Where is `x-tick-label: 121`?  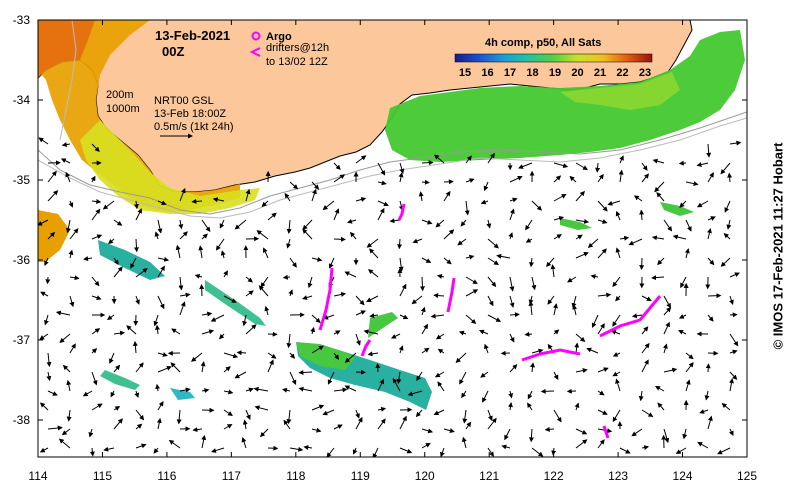
x-tick-label: 121 is located at coordinates (489, 476).